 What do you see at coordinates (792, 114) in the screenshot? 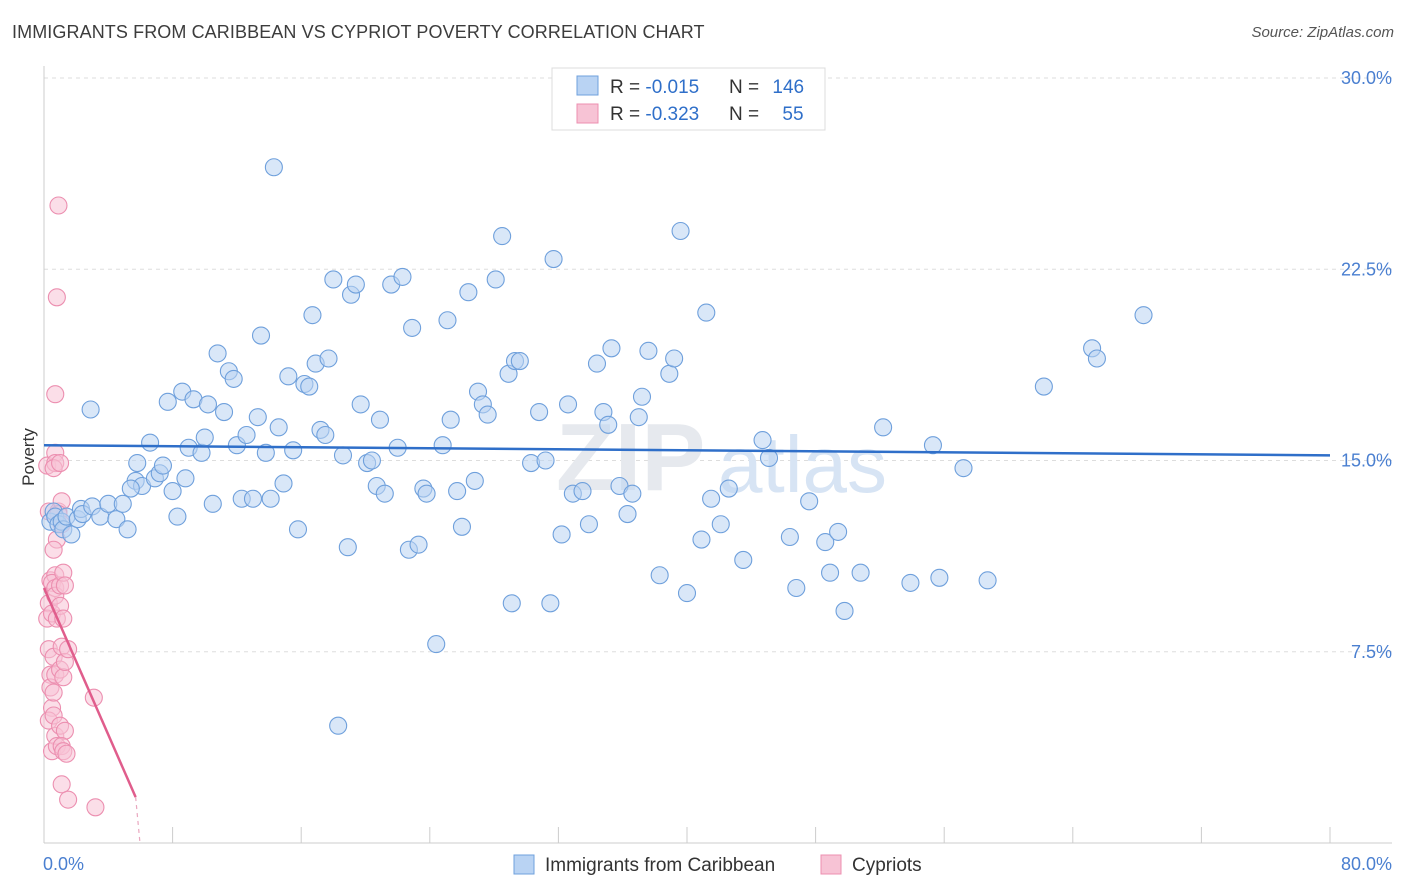
I see `stats-n-value-cypriots: 55` at bounding box center [792, 114].